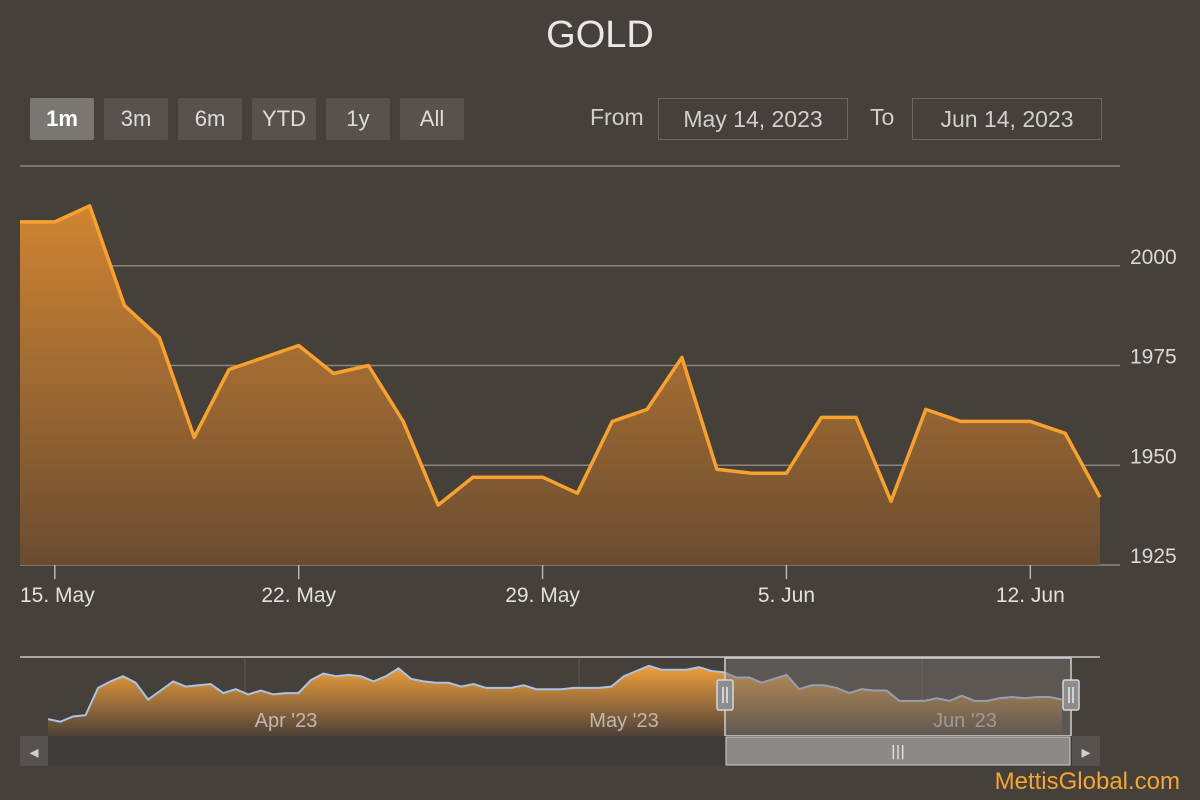 The height and width of the screenshot is (800, 1200). Describe the element at coordinates (786, 595) in the screenshot. I see `x-tick-label: 5. Jun` at that location.